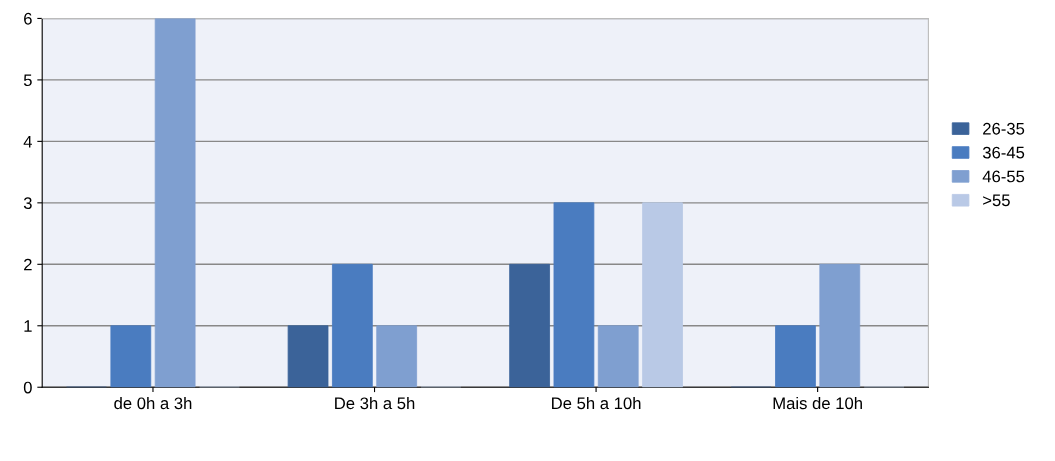 The image size is (1055, 461). I want to click on y-tick-label: 5, so click(27, 80).